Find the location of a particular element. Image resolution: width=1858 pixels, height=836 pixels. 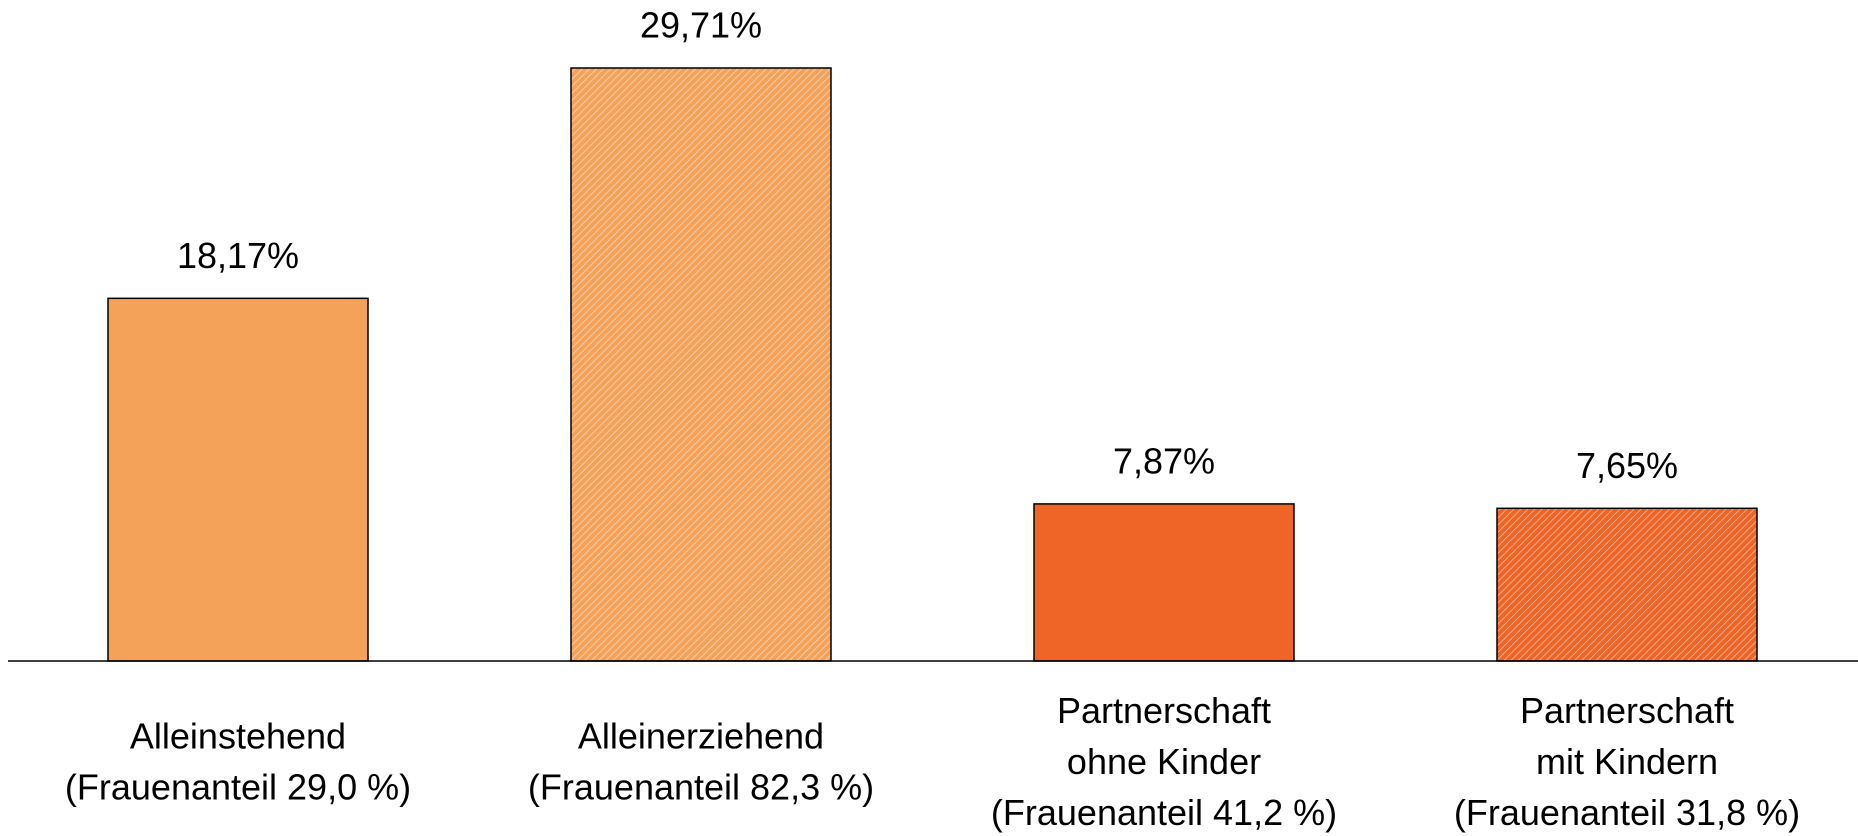

value-label: 7,65% is located at coordinates (1627, 465).